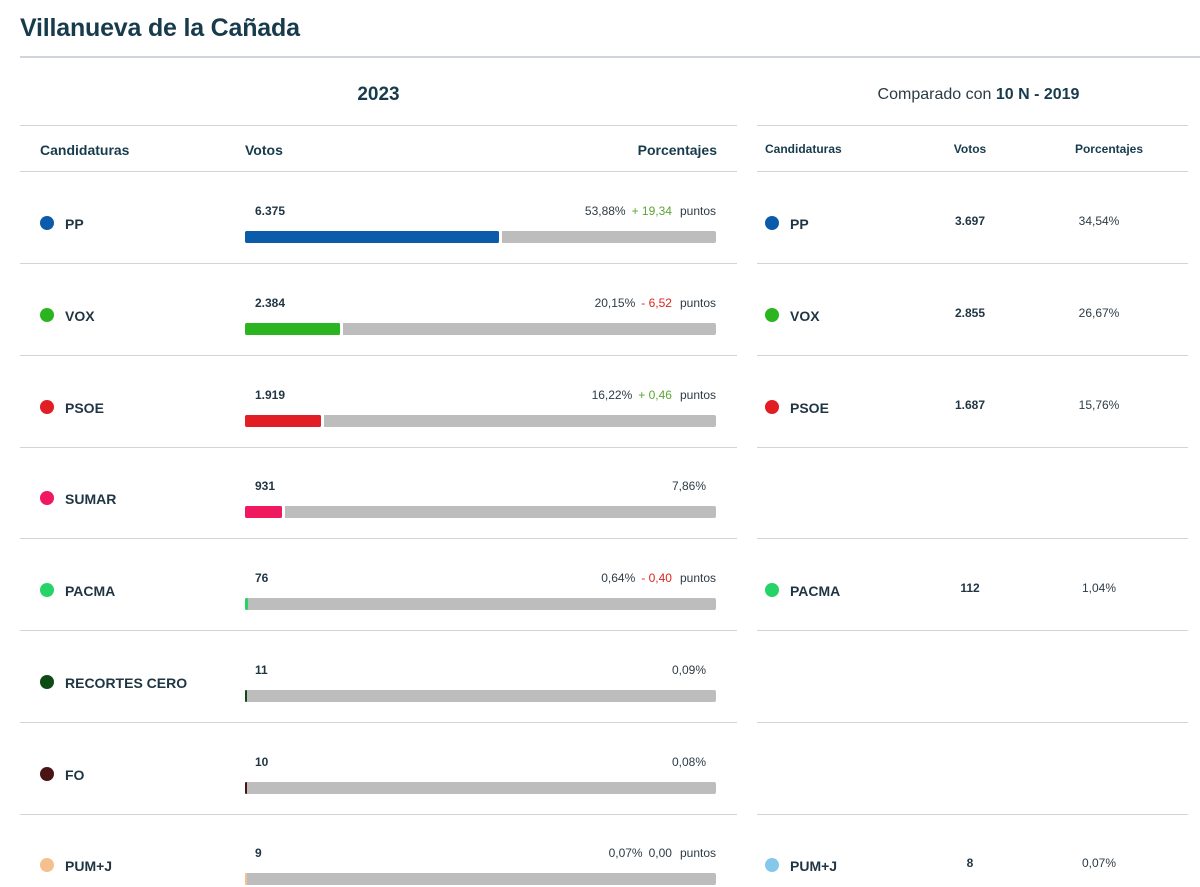 Image resolution: width=1200 pixels, height=887 pixels. What do you see at coordinates (625, 853) in the screenshot?
I see `party-percentage: 0,07%` at bounding box center [625, 853].